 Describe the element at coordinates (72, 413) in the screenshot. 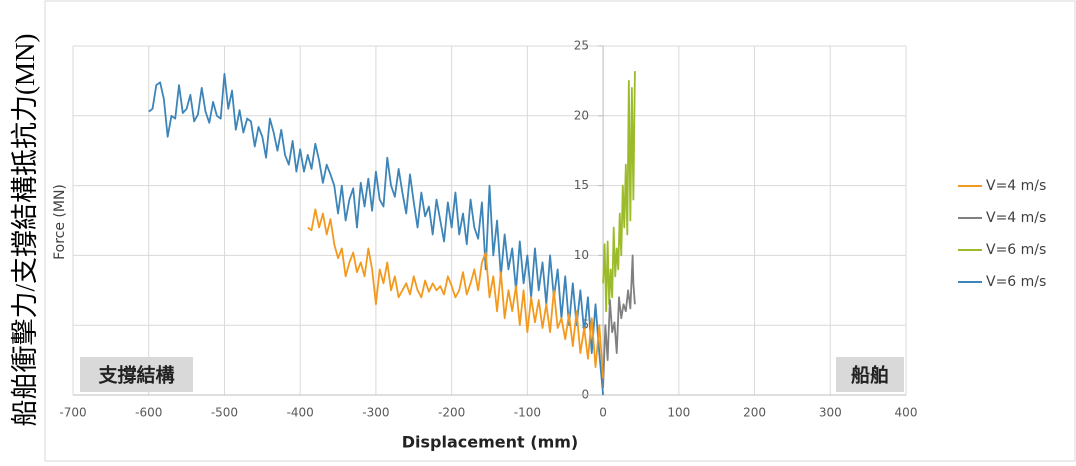

I see `x-tick-label: -700` at that location.